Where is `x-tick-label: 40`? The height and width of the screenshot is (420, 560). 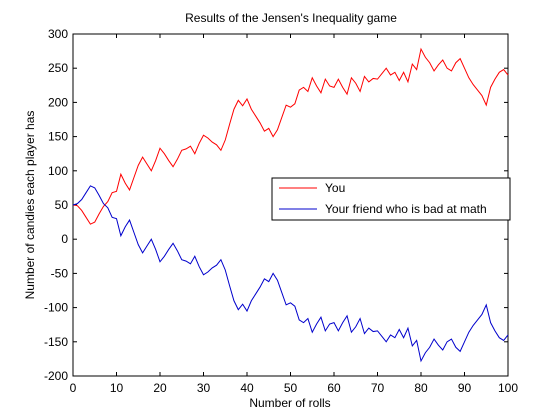 x-tick-label: 40 is located at coordinates (247, 388).